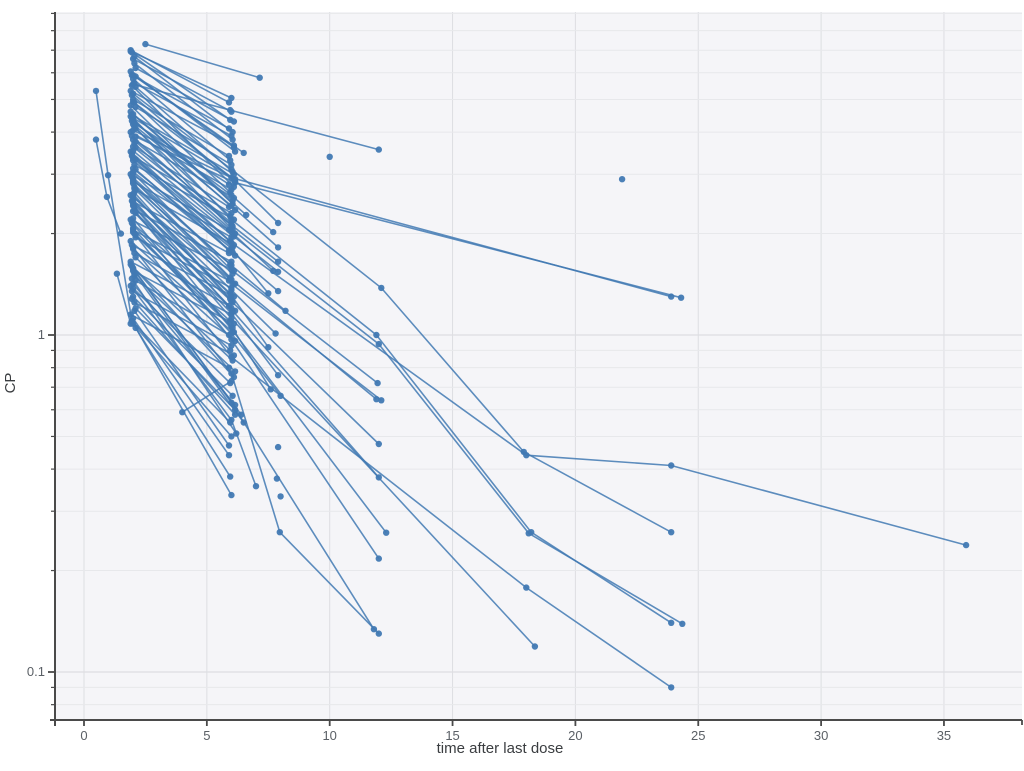 This screenshot has height=771, width=1024. What do you see at coordinates (821, 735) in the screenshot?
I see `x-tick-label: 30` at bounding box center [821, 735].